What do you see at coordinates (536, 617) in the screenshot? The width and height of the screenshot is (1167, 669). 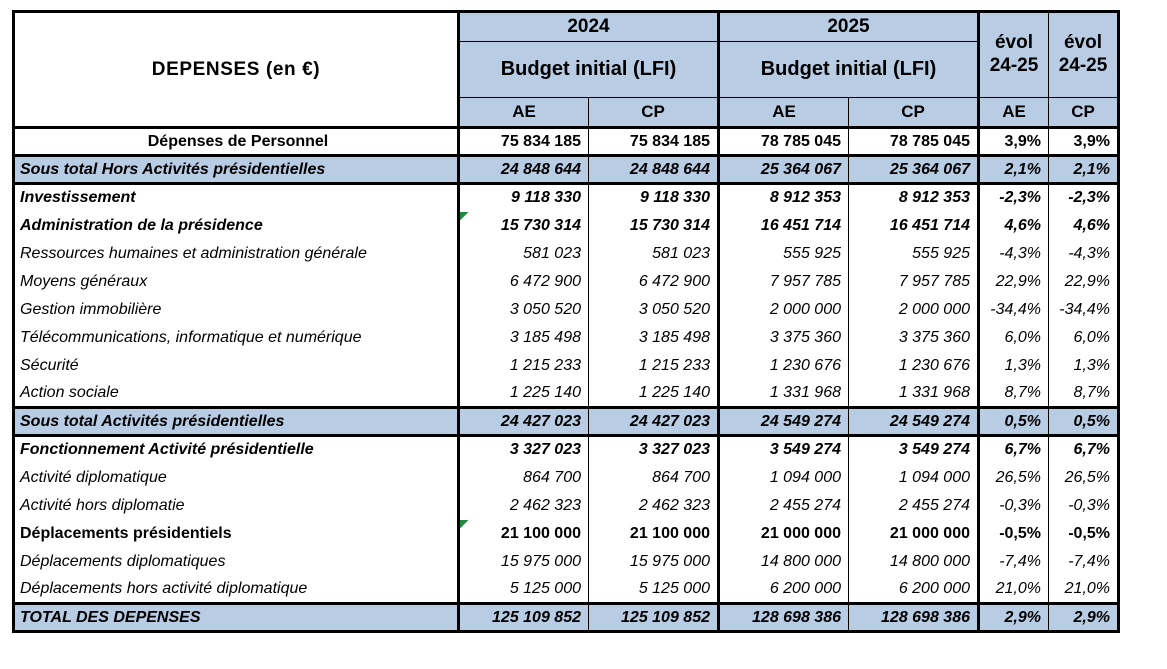 I see `cell-value: 125 109 852` at bounding box center [536, 617].